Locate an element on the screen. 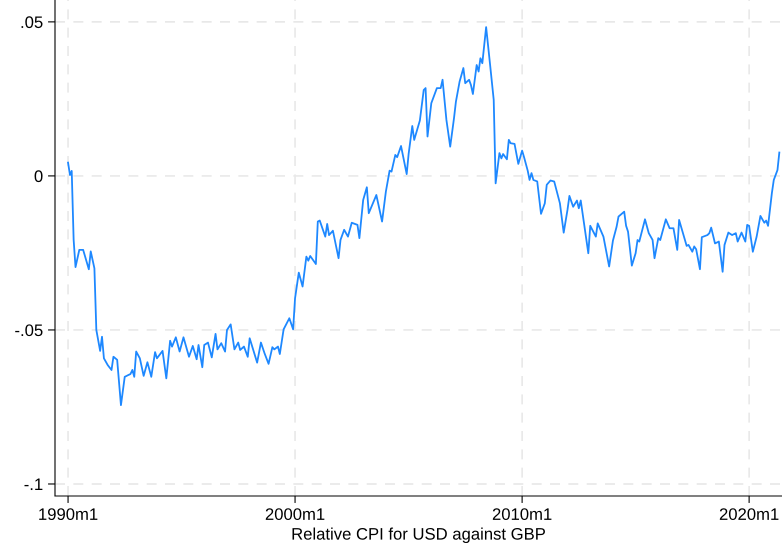 This screenshot has width=782, height=559. x-axis-title: Relative CPI for USD against GBP is located at coordinates (418, 536).